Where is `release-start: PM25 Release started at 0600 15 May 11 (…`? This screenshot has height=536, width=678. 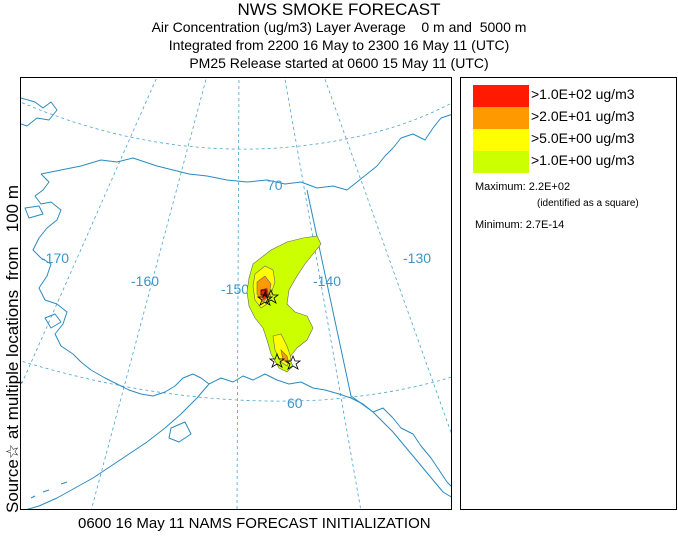 release-start: PM25 Release started at 0600 15 May 11 (… is located at coordinates (339, 63).